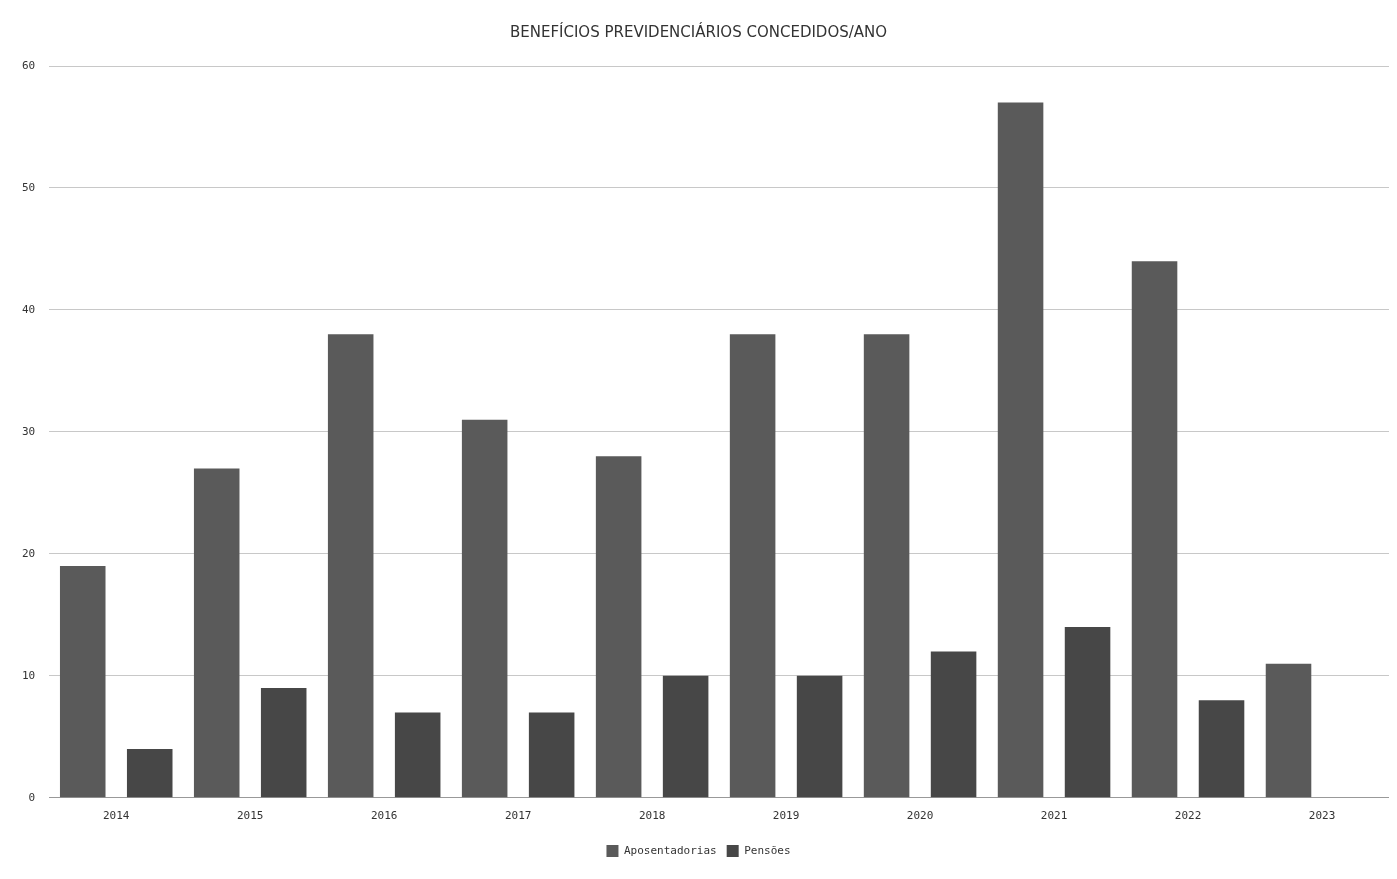  Describe the element at coordinates (29, 309) in the screenshot. I see `y-tick-label: 40` at that location.